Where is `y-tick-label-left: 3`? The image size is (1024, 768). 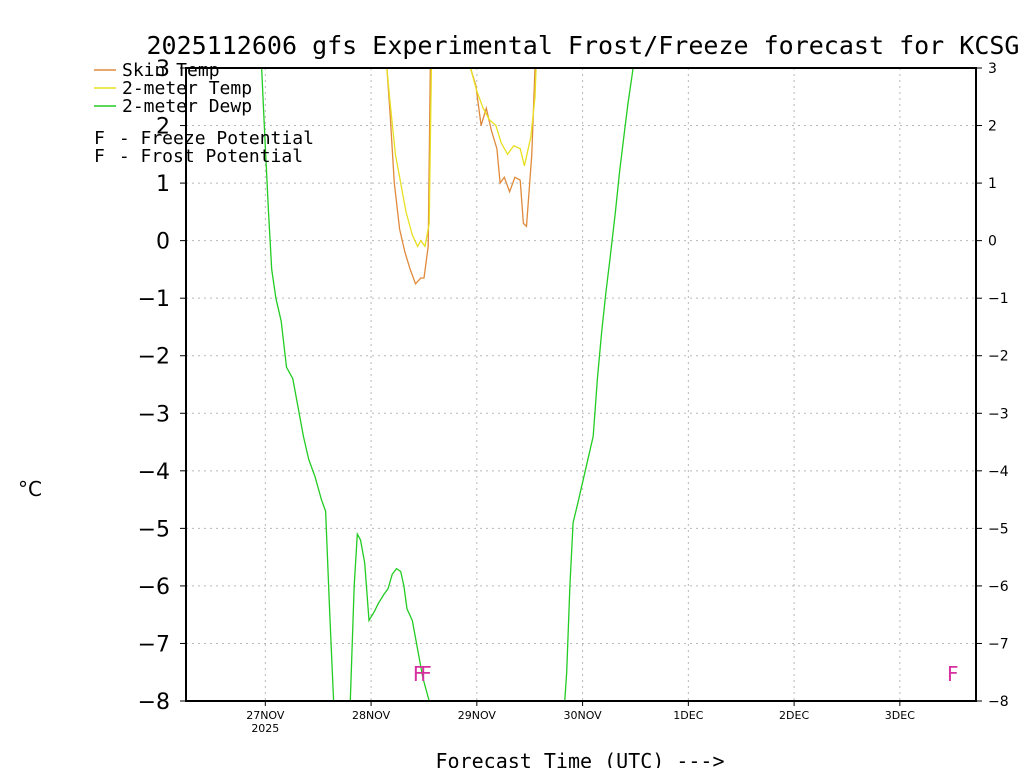
y-tick-label-left: 3 is located at coordinates (163, 69).